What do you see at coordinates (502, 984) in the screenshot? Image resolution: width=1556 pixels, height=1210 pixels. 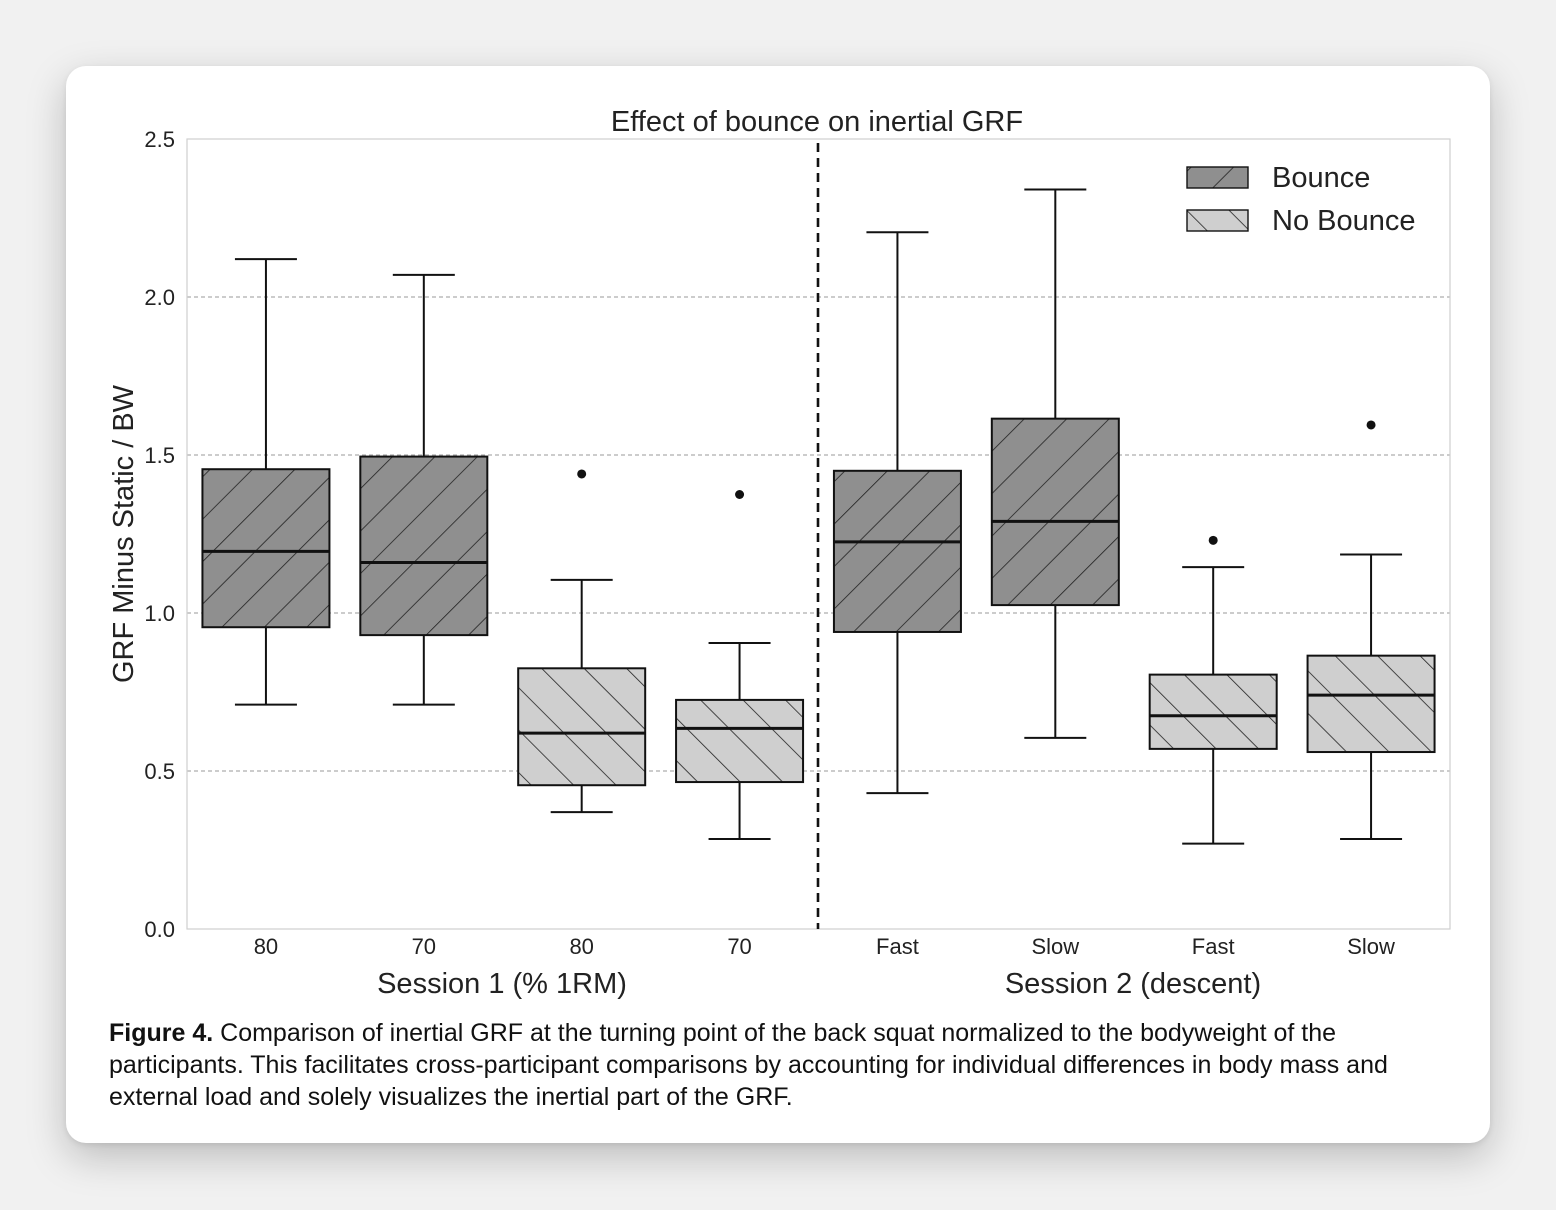 I see `session-1-label: Session 1 (% 1RM)` at bounding box center [502, 984].